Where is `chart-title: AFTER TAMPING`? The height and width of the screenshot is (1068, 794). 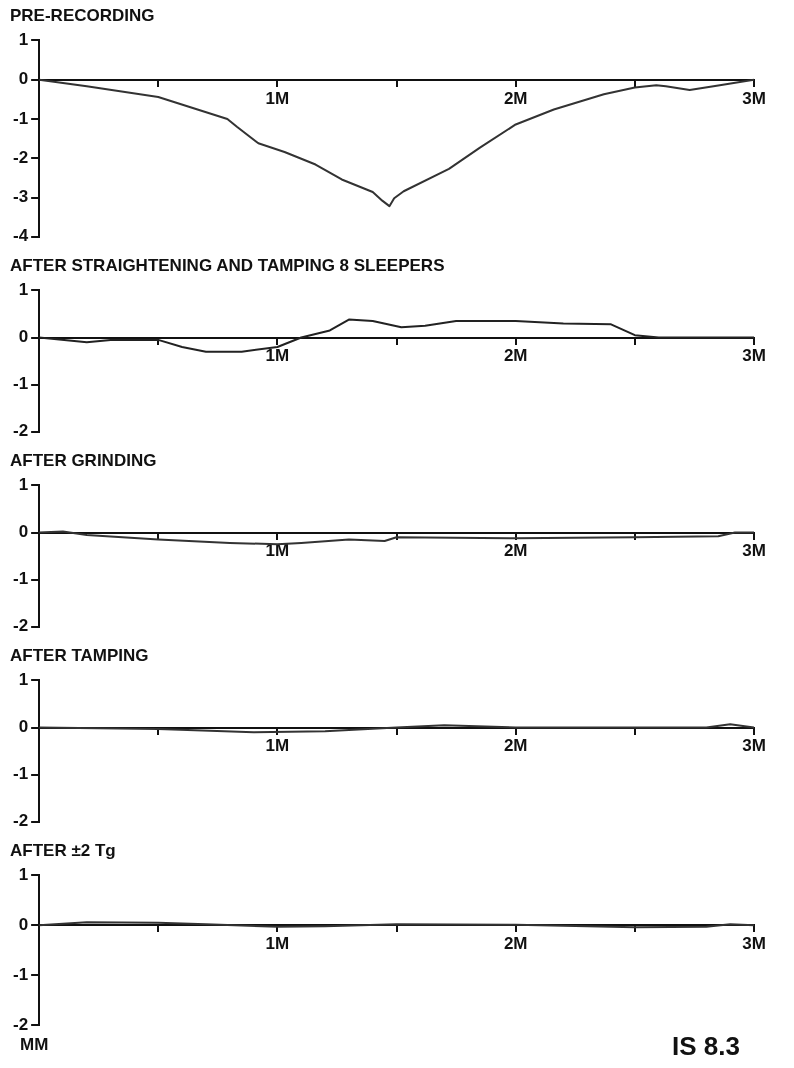 chart-title: AFTER TAMPING is located at coordinates (79, 655).